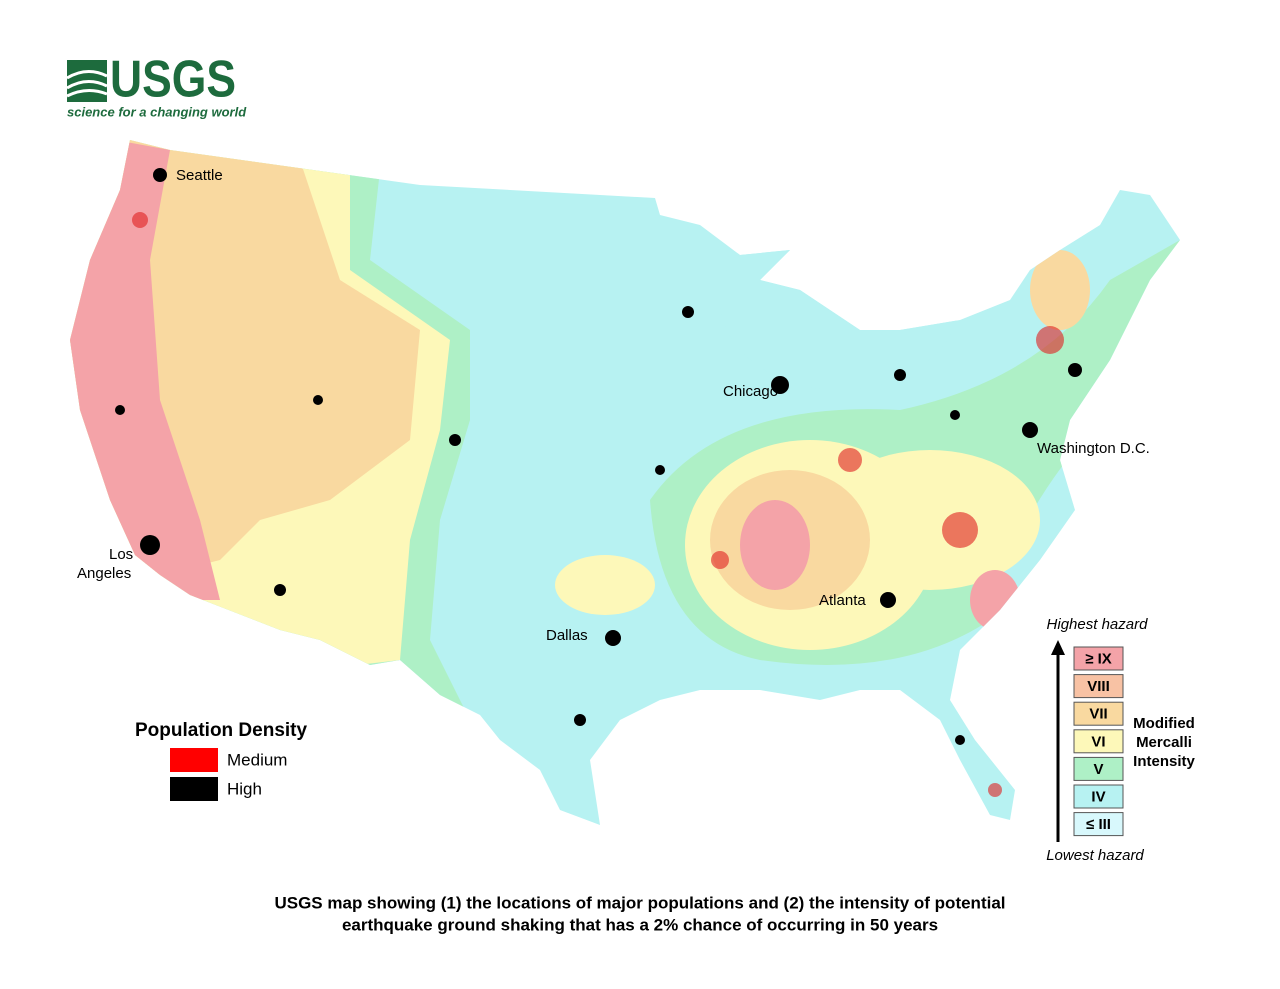 This screenshot has width=1280, height=989. I want to click on zone-vii-ne, so click(1060, 290).